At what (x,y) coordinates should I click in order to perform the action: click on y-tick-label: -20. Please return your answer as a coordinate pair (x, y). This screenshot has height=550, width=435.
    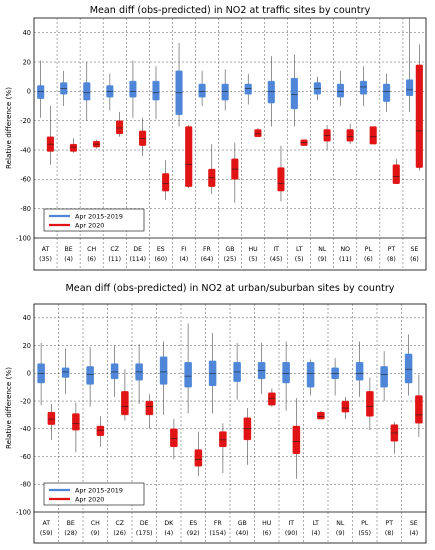
    Looking at the image, I should click on (25, 401).